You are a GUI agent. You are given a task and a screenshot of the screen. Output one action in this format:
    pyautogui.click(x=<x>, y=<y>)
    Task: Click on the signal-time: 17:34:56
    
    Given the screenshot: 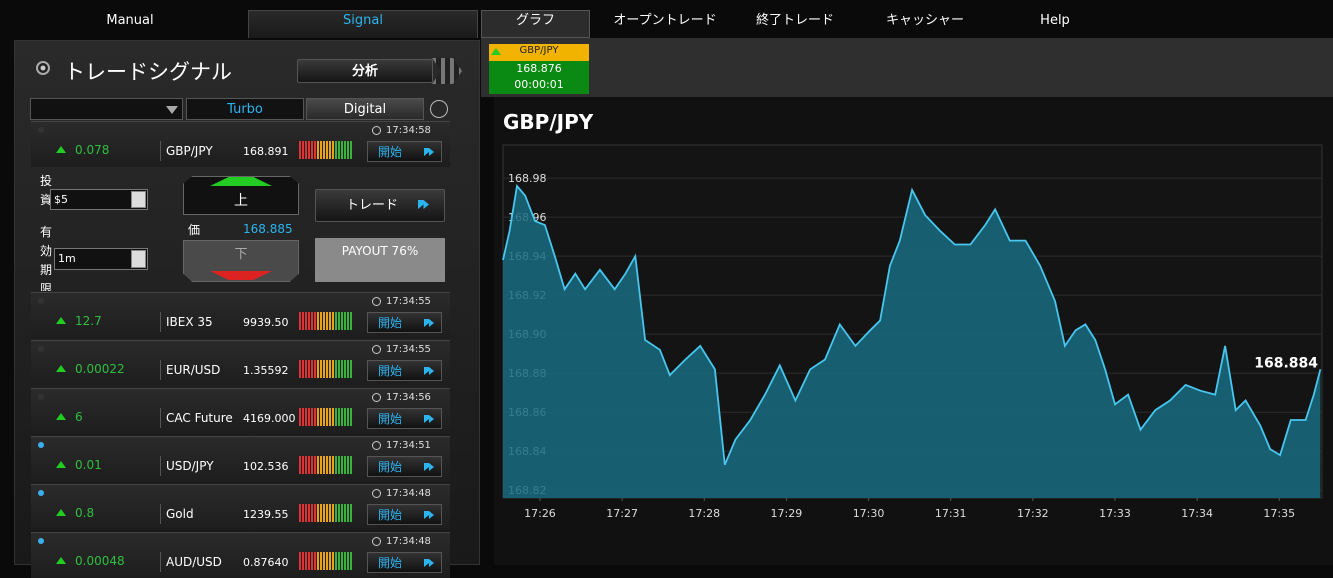 What is the action you would take?
    pyautogui.click(x=408, y=397)
    